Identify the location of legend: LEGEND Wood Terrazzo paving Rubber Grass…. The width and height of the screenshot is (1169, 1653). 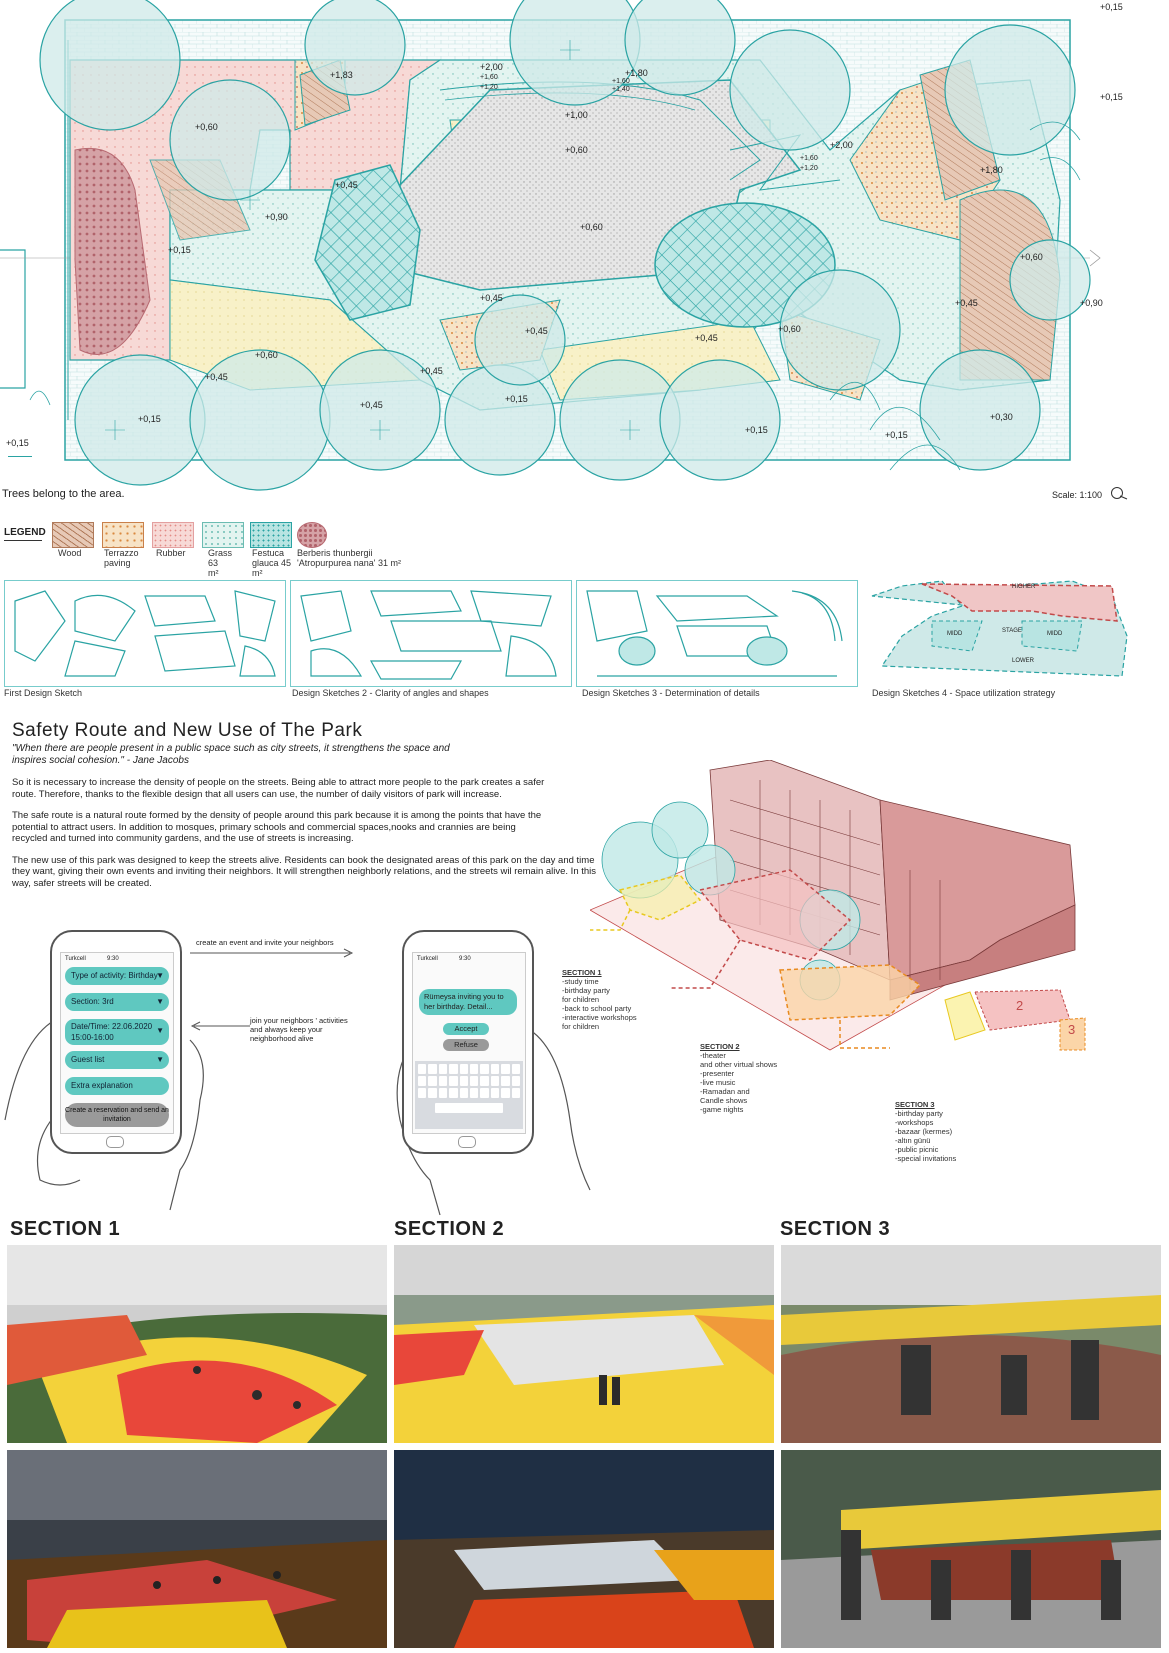
(201, 552).